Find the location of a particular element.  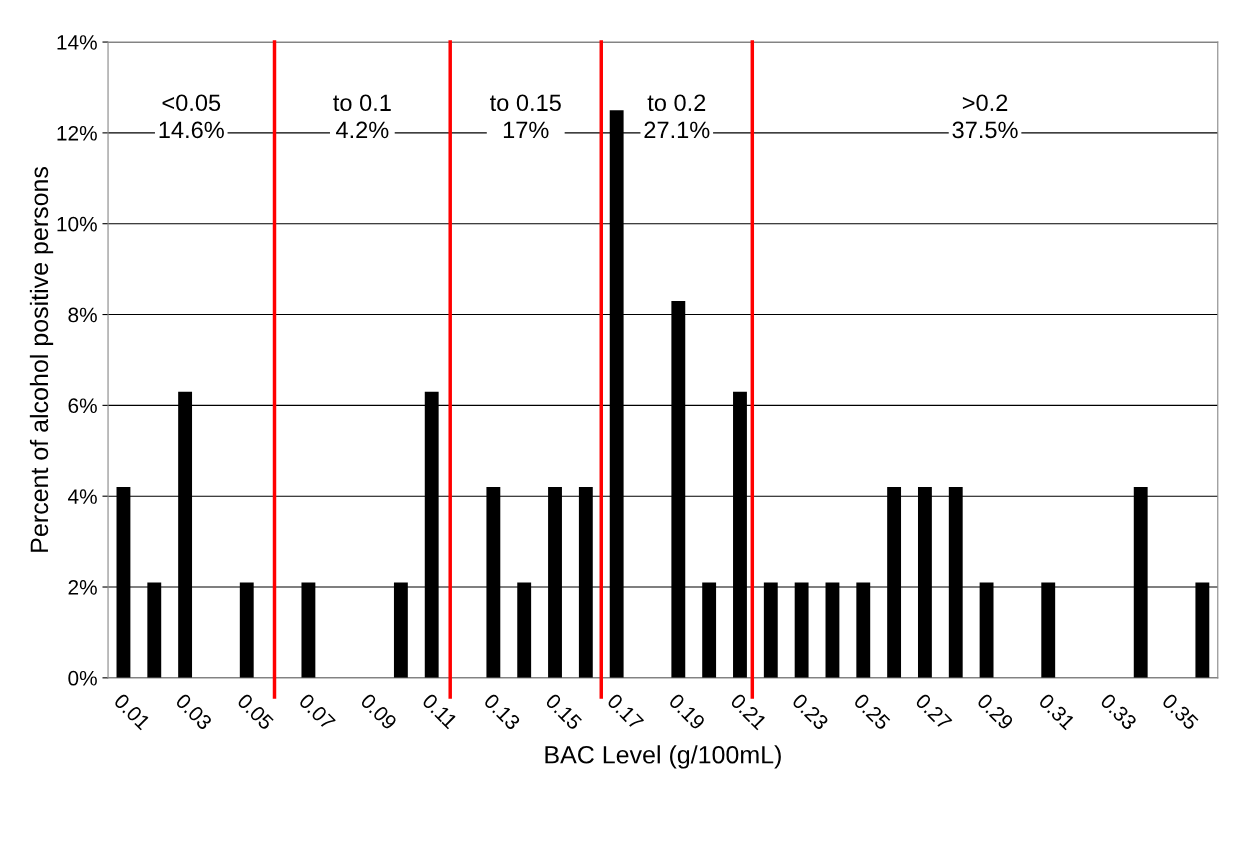

x-axis-title: BAC Level (g/100mL) is located at coordinates (663, 757).